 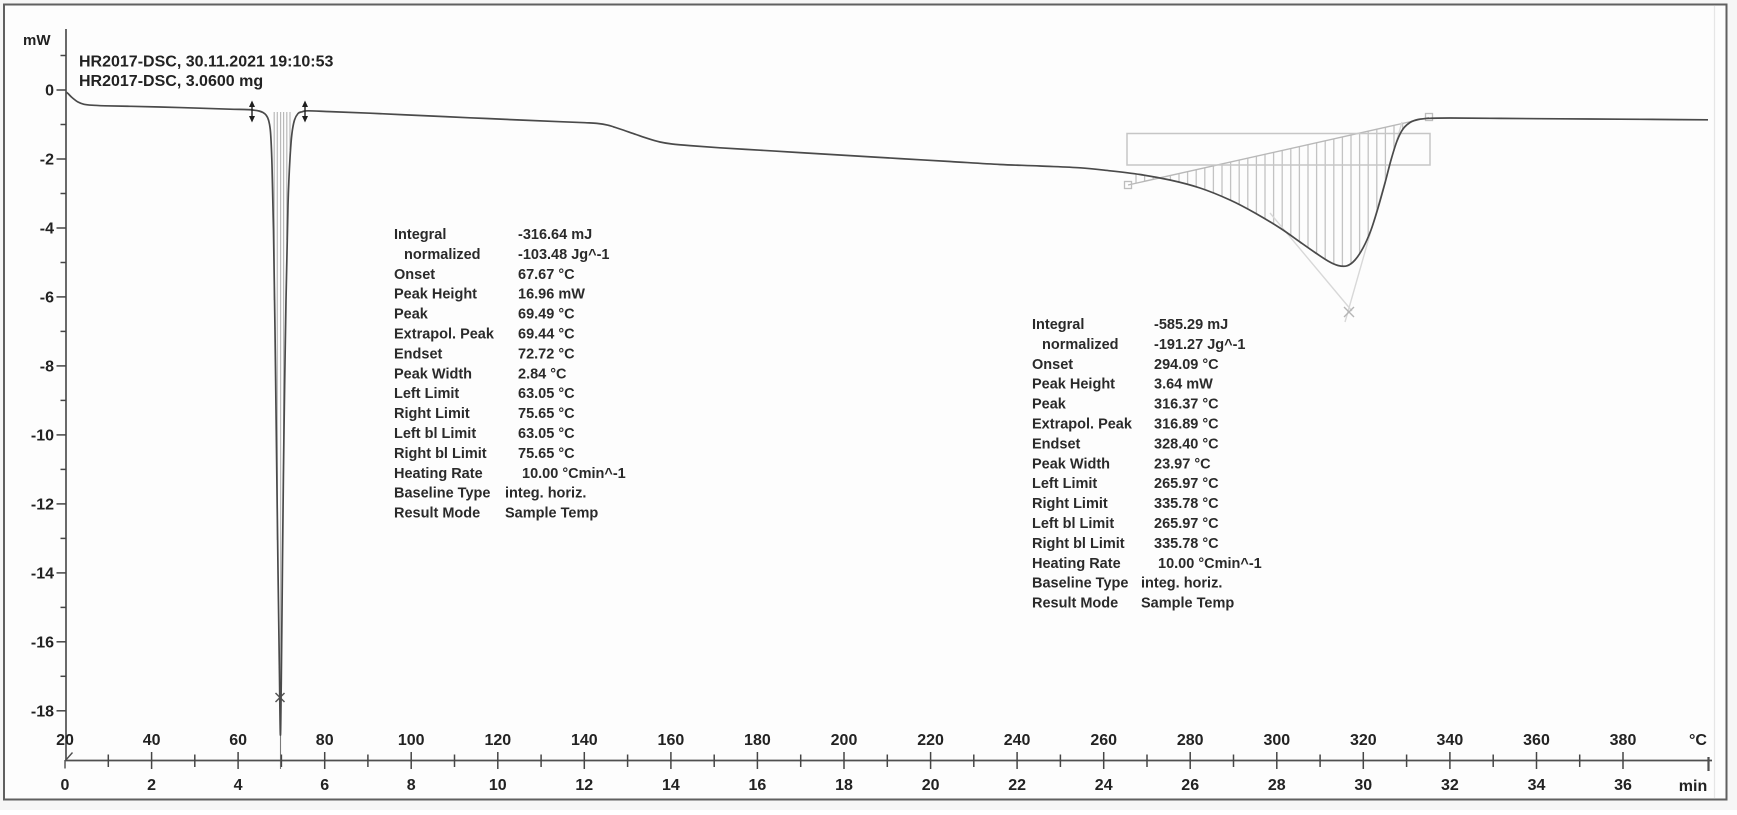 What do you see at coordinates (420, 235) in the screenshot?
I see `svg-text: Integral` at bounding box center [420, 235].